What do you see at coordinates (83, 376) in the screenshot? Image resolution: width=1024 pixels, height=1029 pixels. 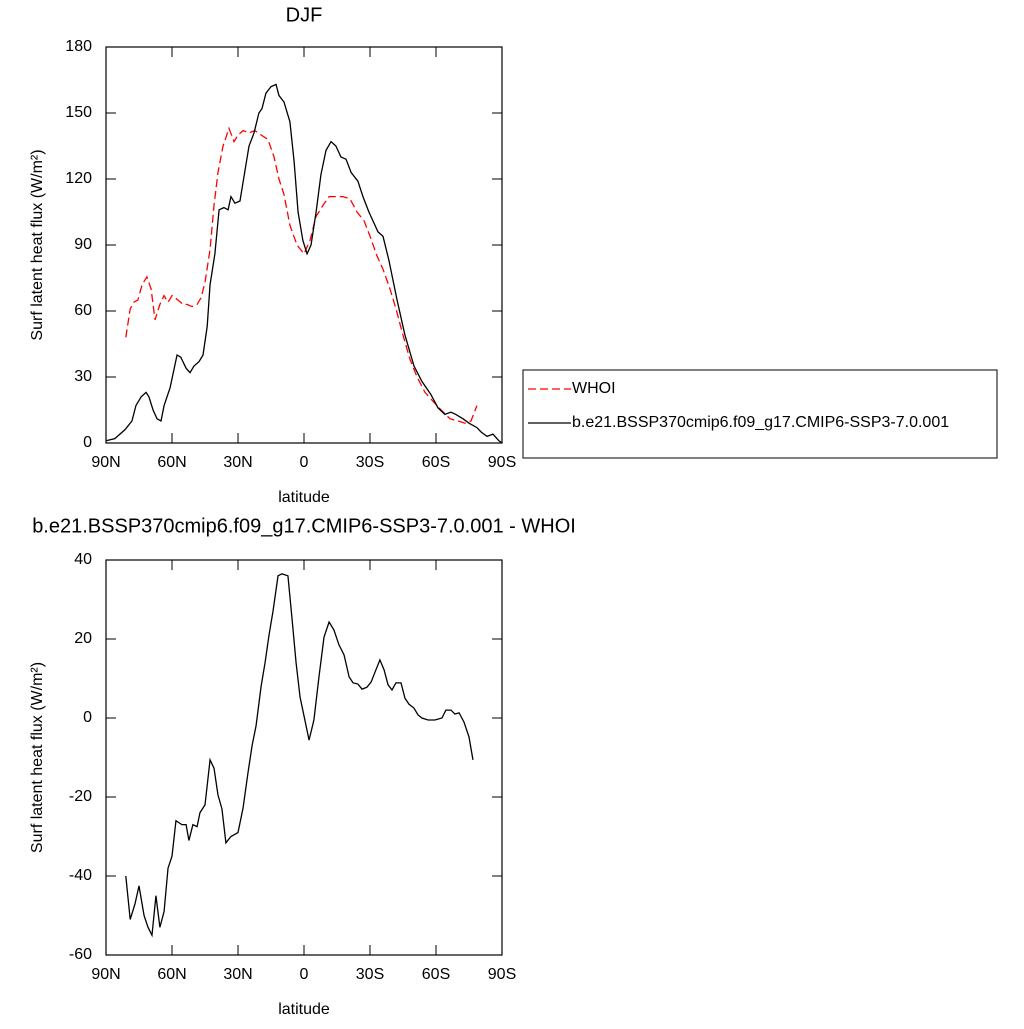 I see `y-tick-label: 30` at bounding box center [83, 376].